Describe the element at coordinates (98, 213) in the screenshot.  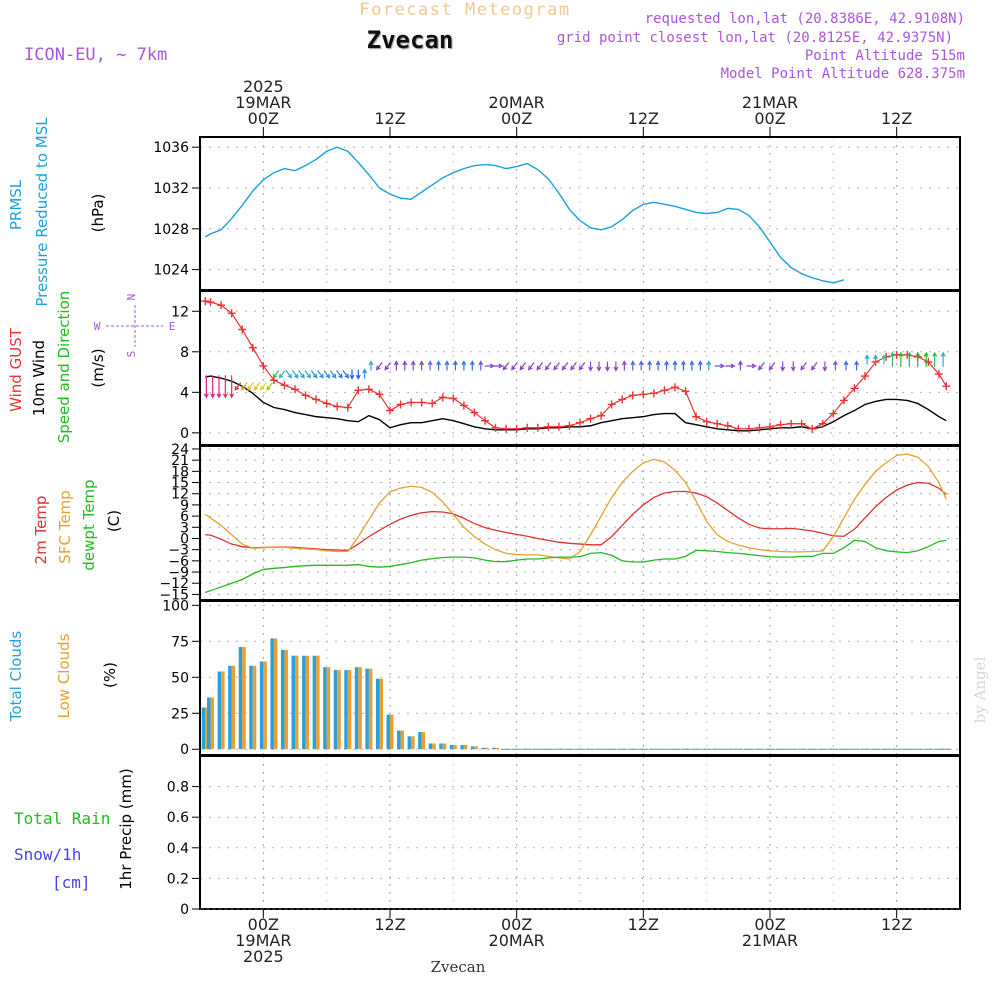
I see `pressure-unit-label: (hPa)` at that location.